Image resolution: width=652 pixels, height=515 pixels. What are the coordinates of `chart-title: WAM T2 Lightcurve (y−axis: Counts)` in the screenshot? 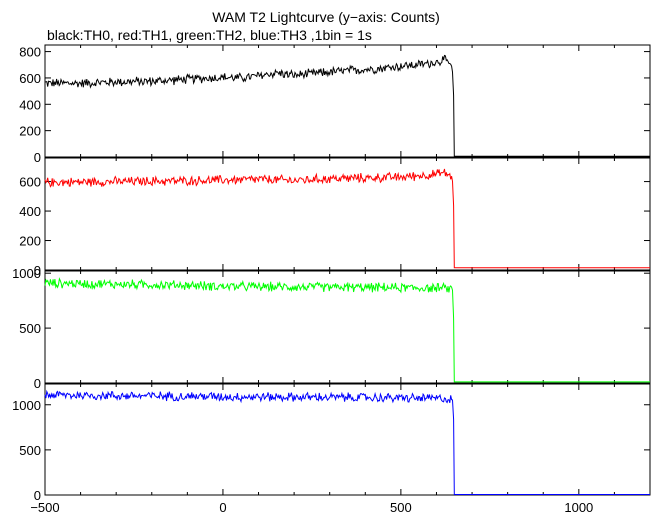 It's located at (326, 17).